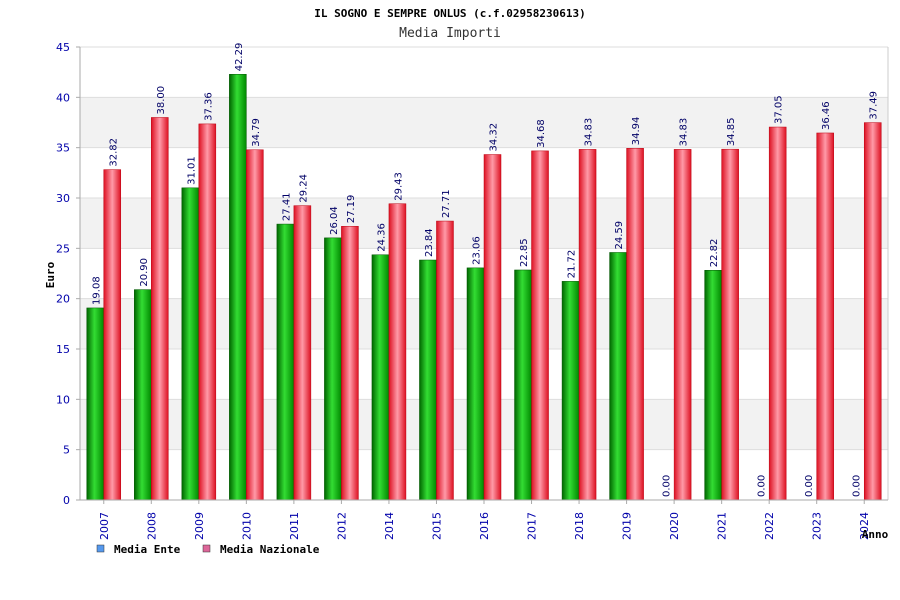 The width and height of the screenshot is (900, 600). I want to click on x-tick-label: 2019, so click(627, 526).